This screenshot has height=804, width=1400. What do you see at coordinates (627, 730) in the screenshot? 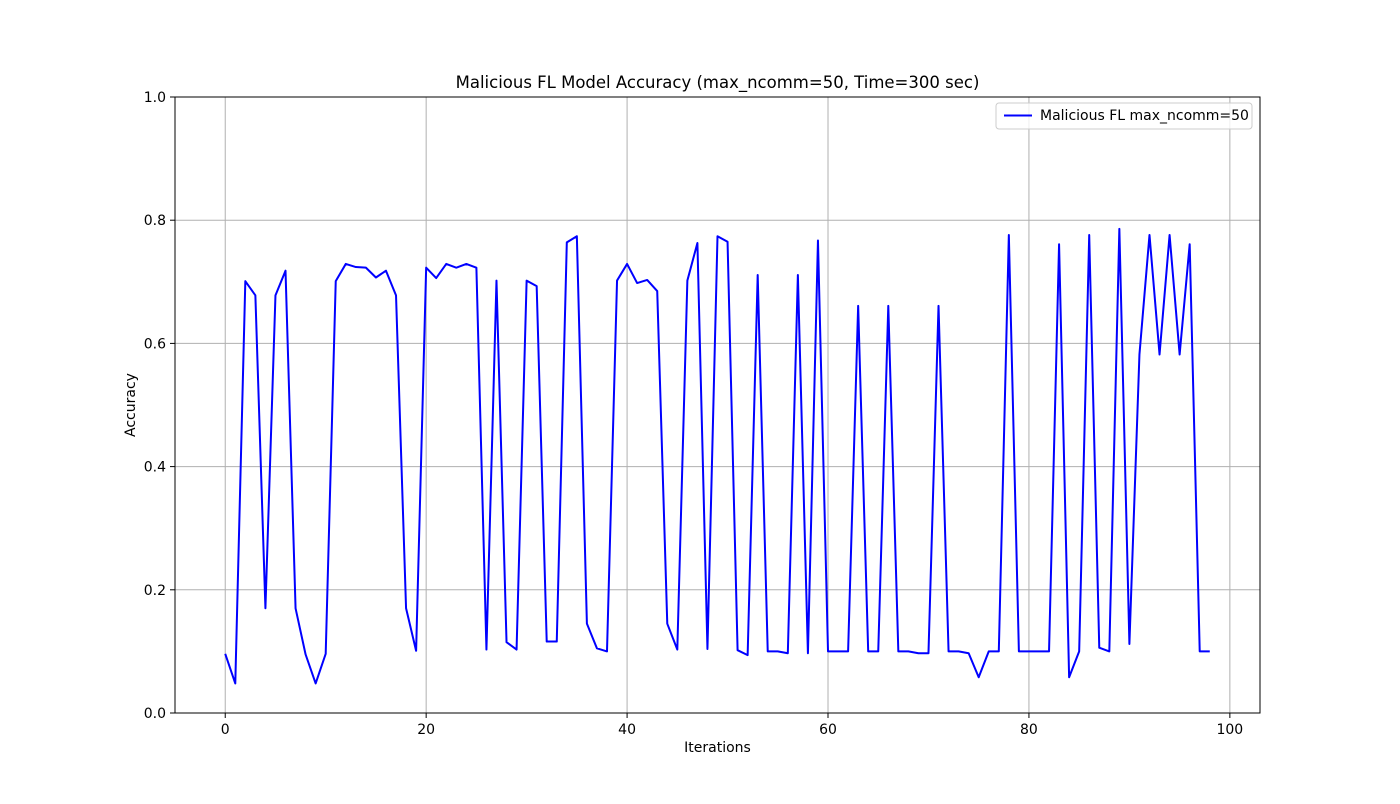
I see `x-tick-label: 40` at bounding box center [627, 730].